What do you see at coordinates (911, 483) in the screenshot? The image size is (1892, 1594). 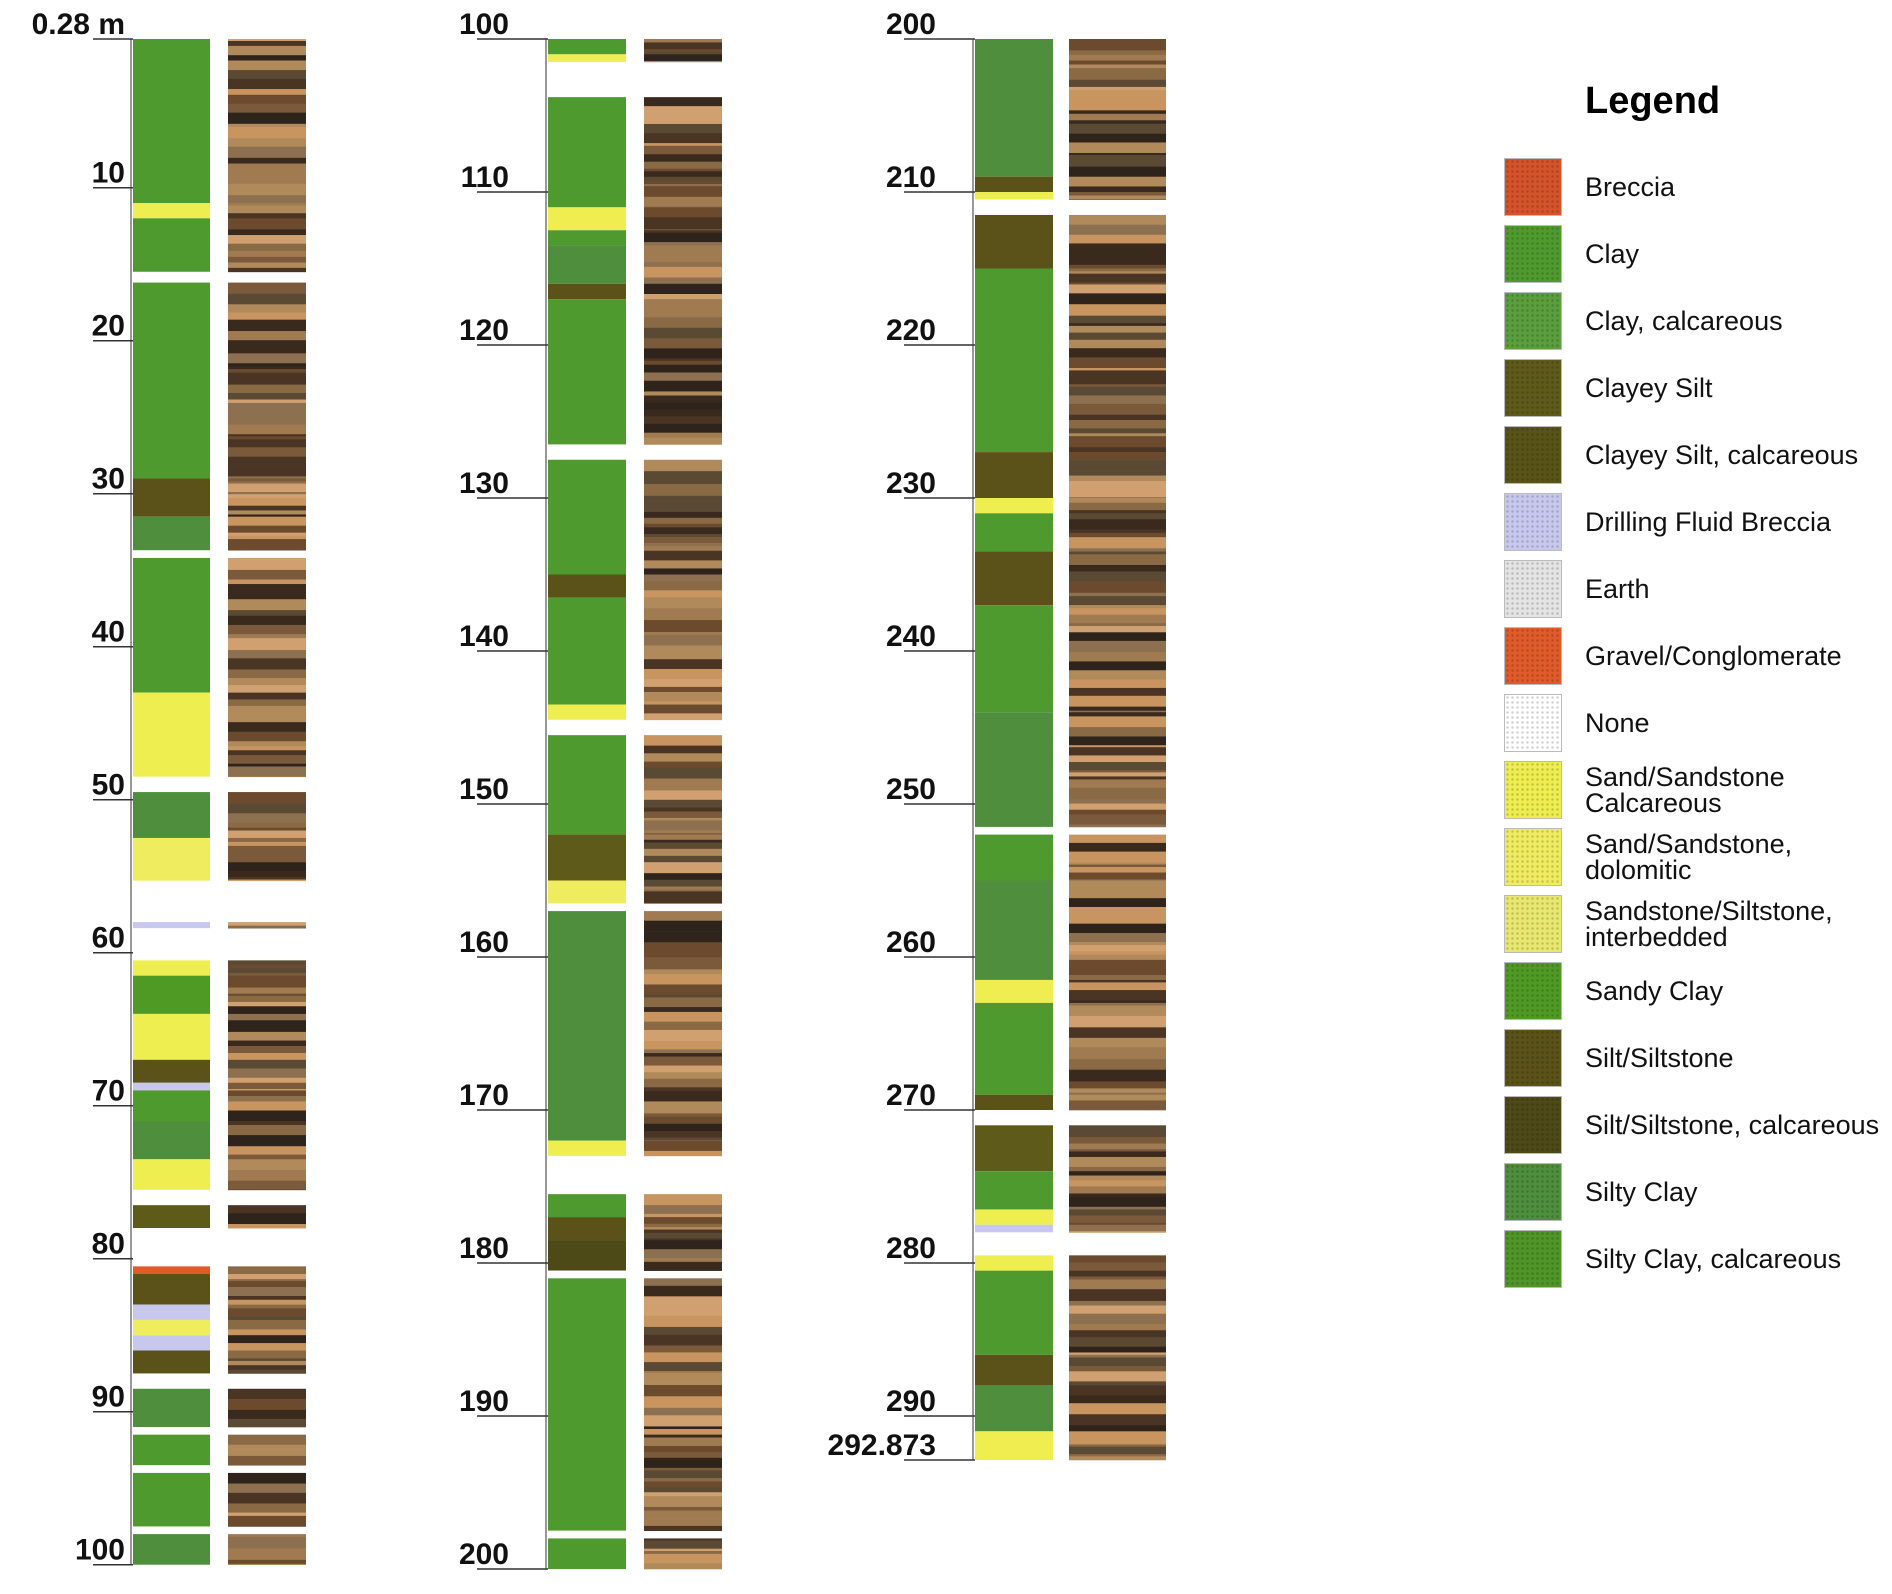 I see `y-tick-label: 230` at bounding box center [911, 483].